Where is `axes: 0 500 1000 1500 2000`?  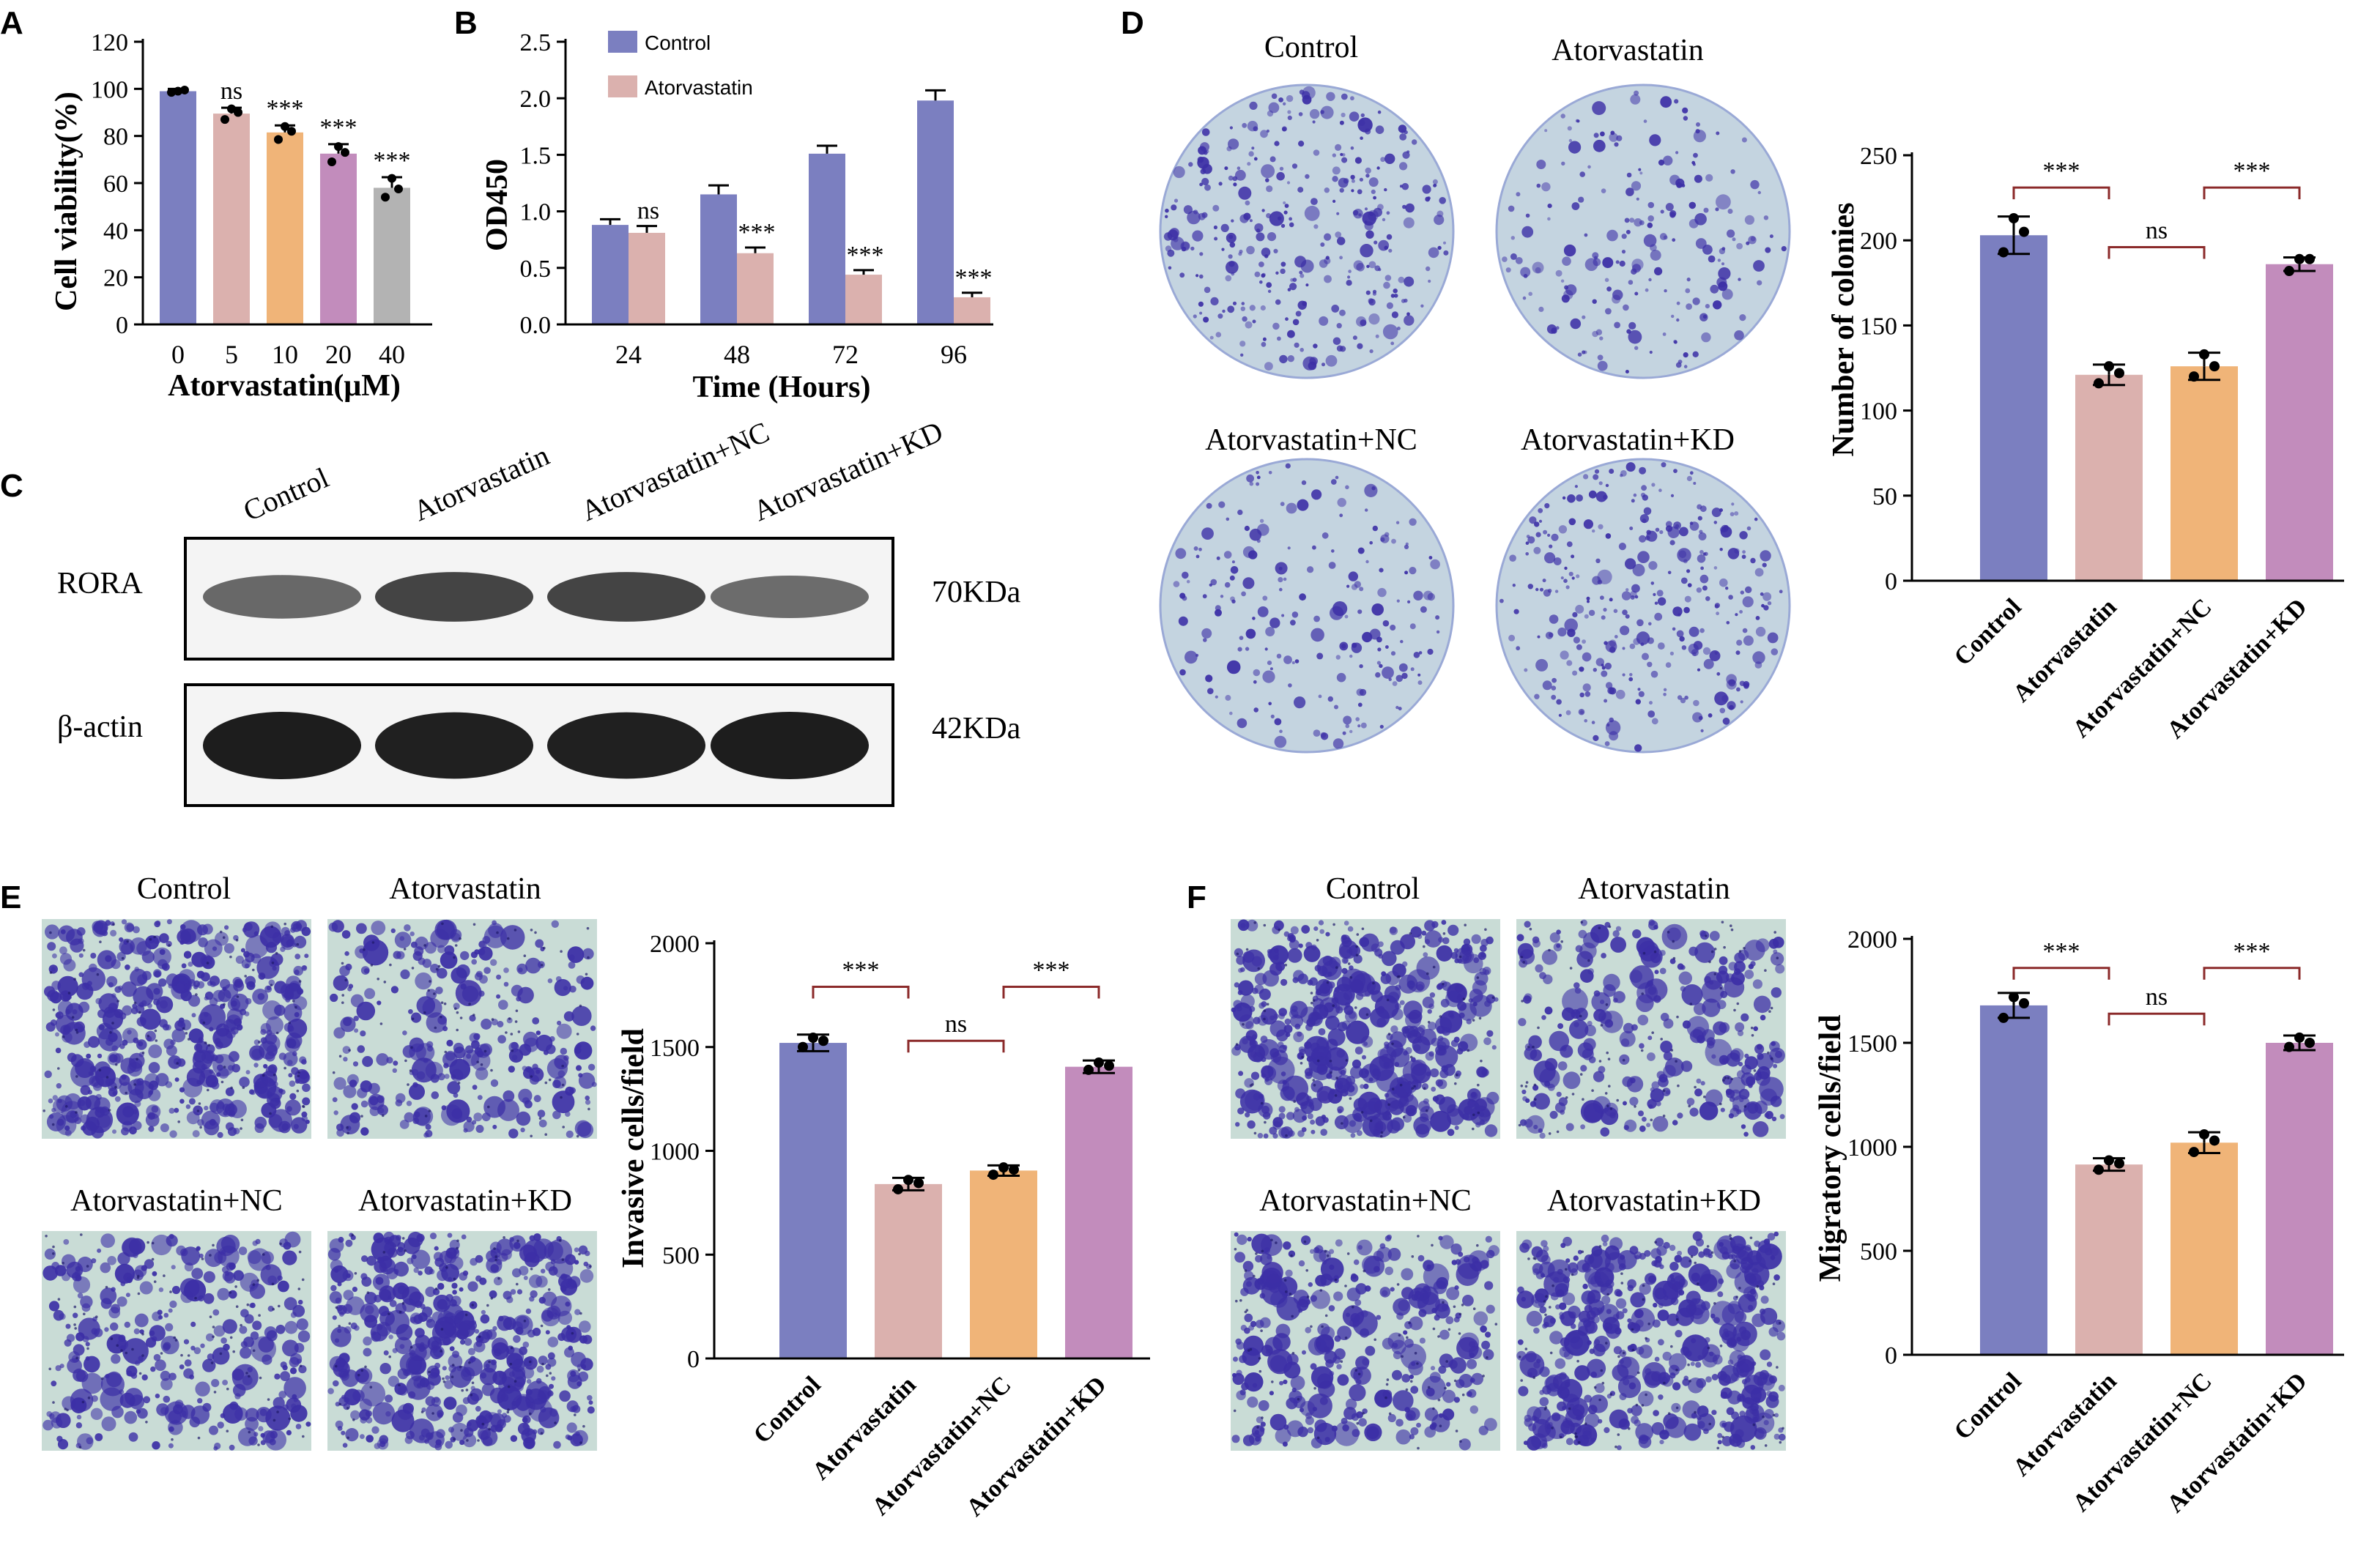
axes: 0 500 1000 1500 2000 is located at coordinates (900, 1152).